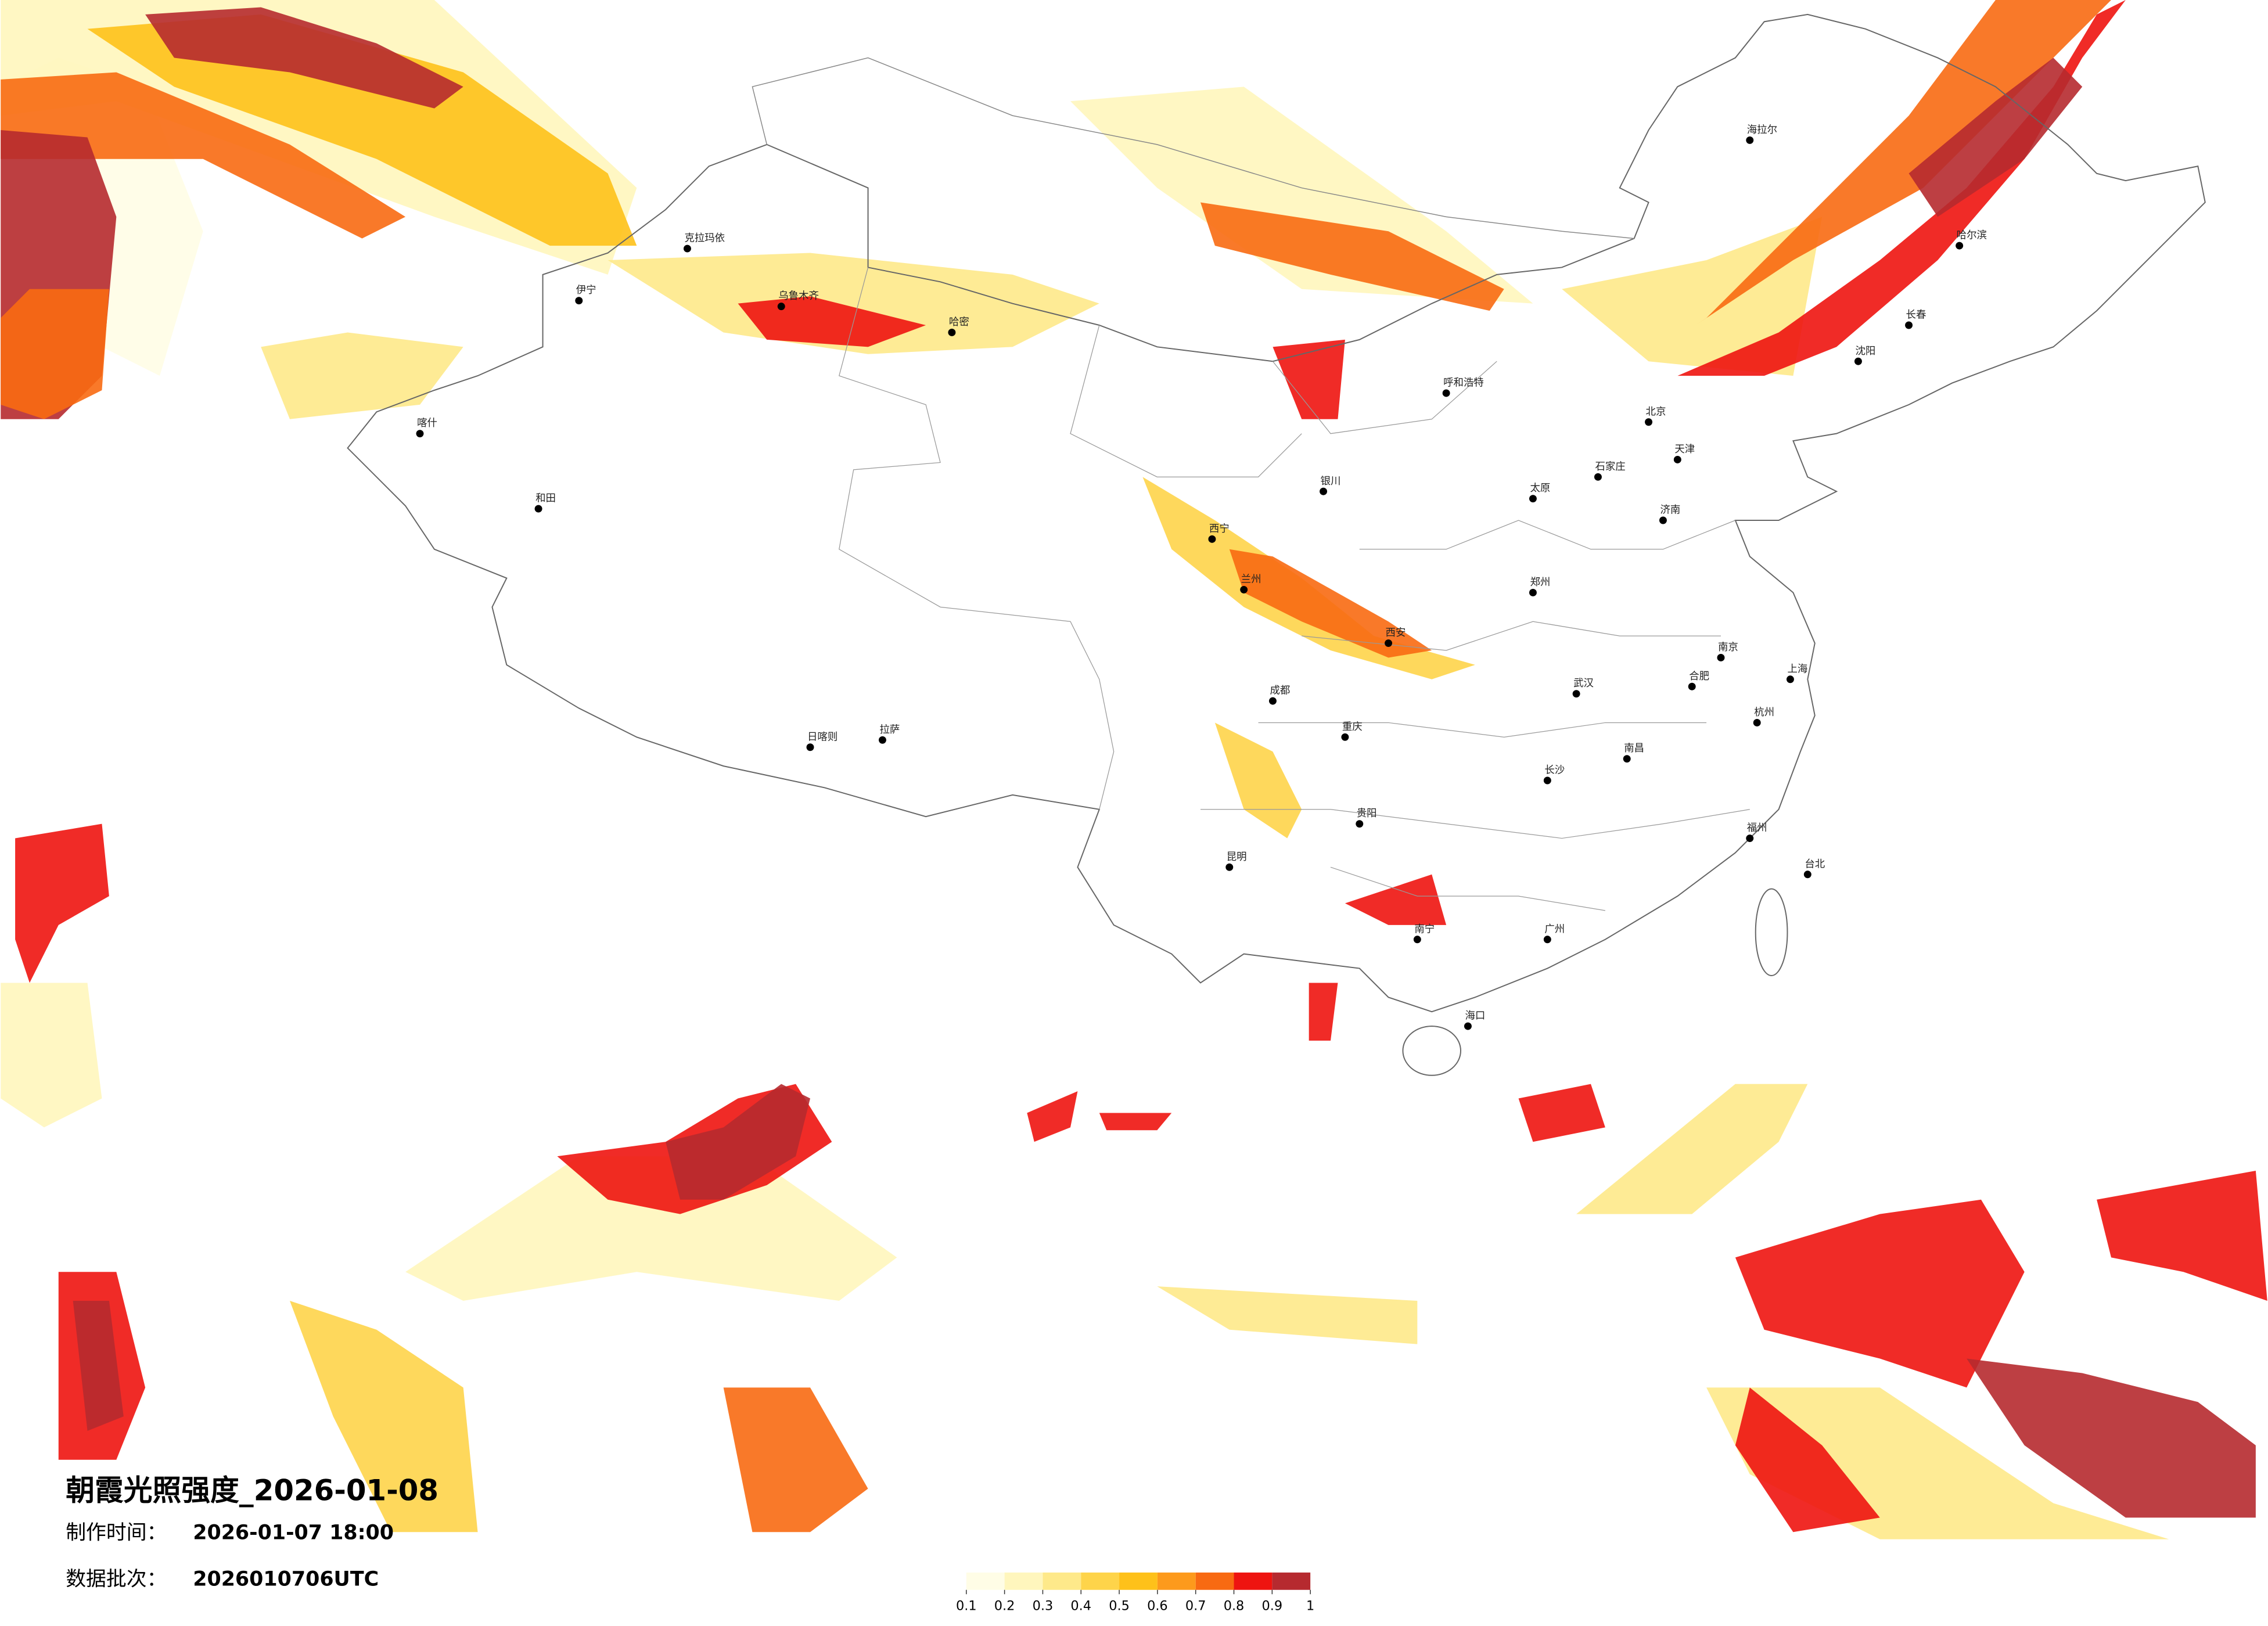 The width and height of the screenshot is (2268, 1626). I want to click on colorbar-tick-label: 0.5, so click(1119, 1606).